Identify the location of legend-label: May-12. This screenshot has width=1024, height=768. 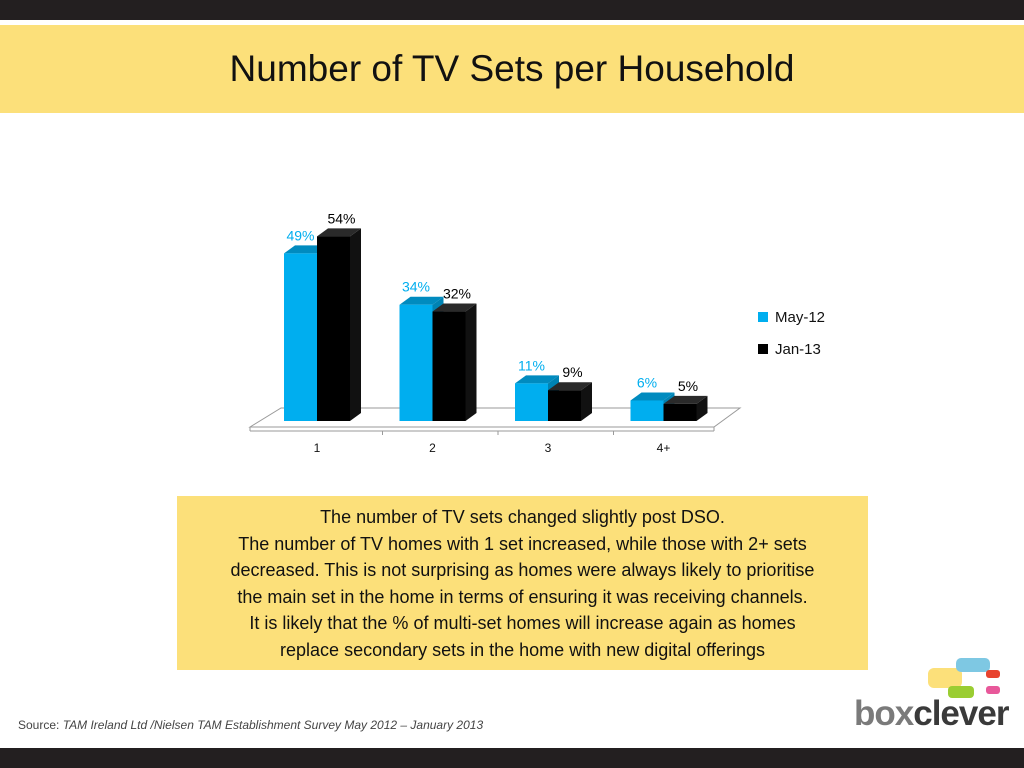
(800, 317).